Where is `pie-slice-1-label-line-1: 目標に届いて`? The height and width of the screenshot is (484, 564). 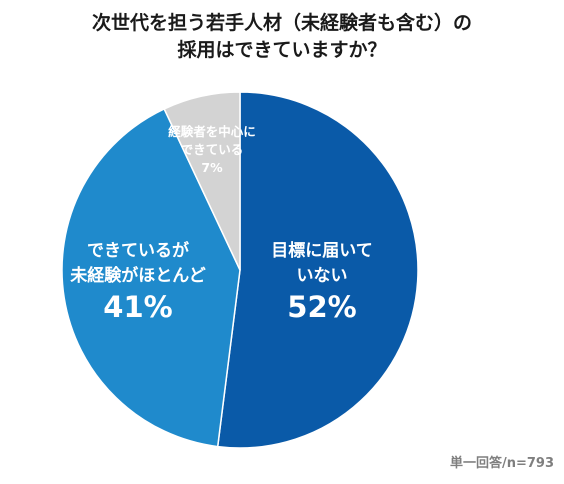 pie-slice-1-label-line-1: 目標に届いて is located at coordinates (322, 250).